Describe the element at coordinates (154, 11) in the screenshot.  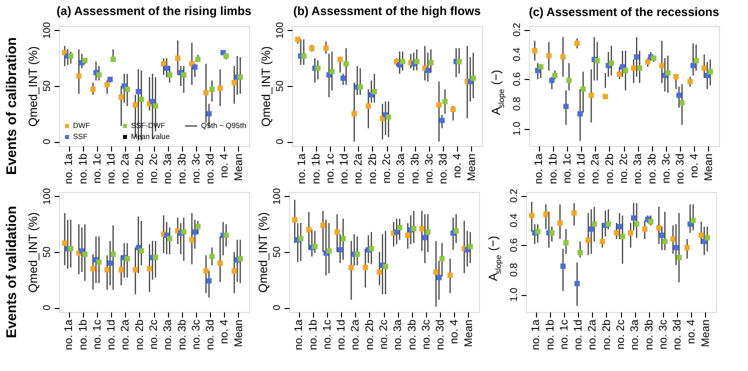
I see `chart-title: (a) Assessment of the rising limbs` at that location.